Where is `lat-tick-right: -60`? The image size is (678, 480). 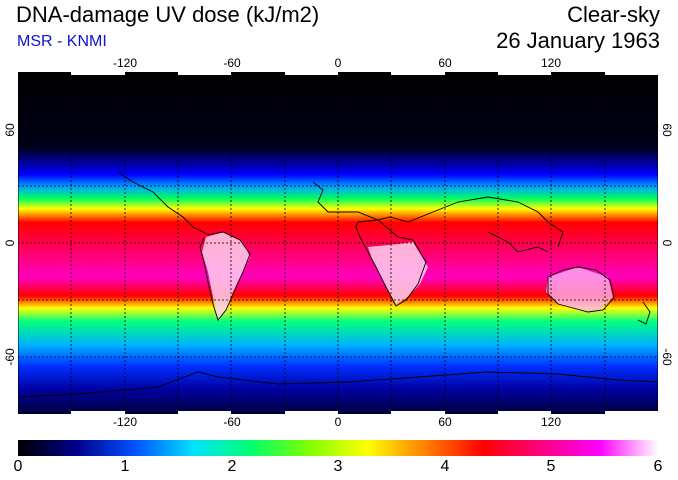 lat-tick-right: -60 is located at coordinates (667, 357).